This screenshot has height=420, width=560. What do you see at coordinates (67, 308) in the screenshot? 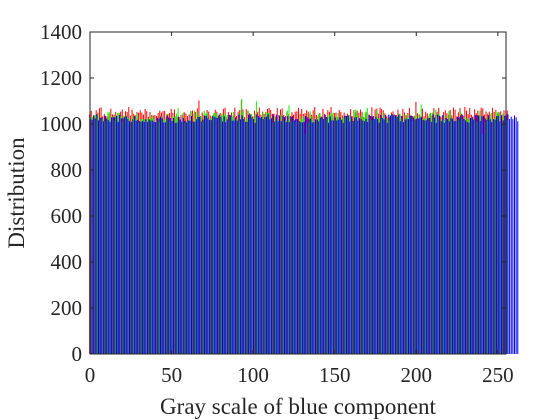
I see `y-tick-label: 200` at bounding box center [67, 308].